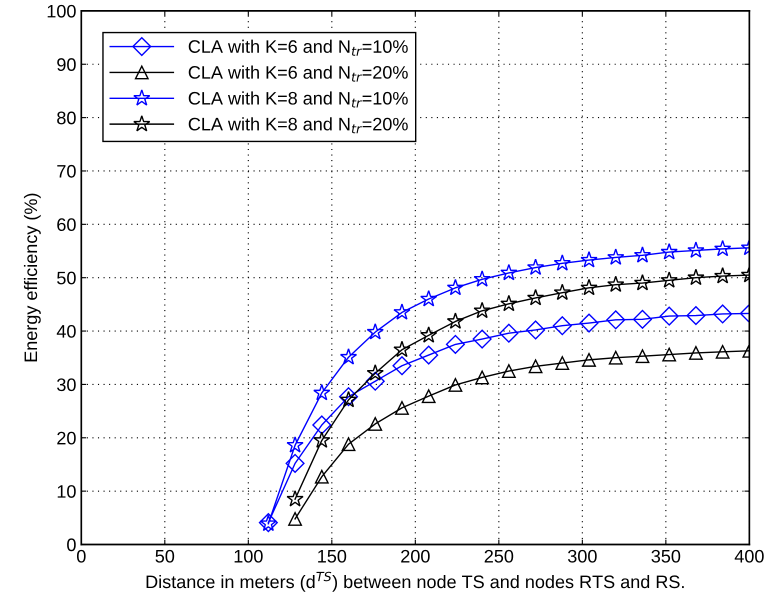 This screenshot has height=605, width=767. Describe the element at coordinates (71, 545) in the screenshot. I see `y-tick-label: 0` at that location.